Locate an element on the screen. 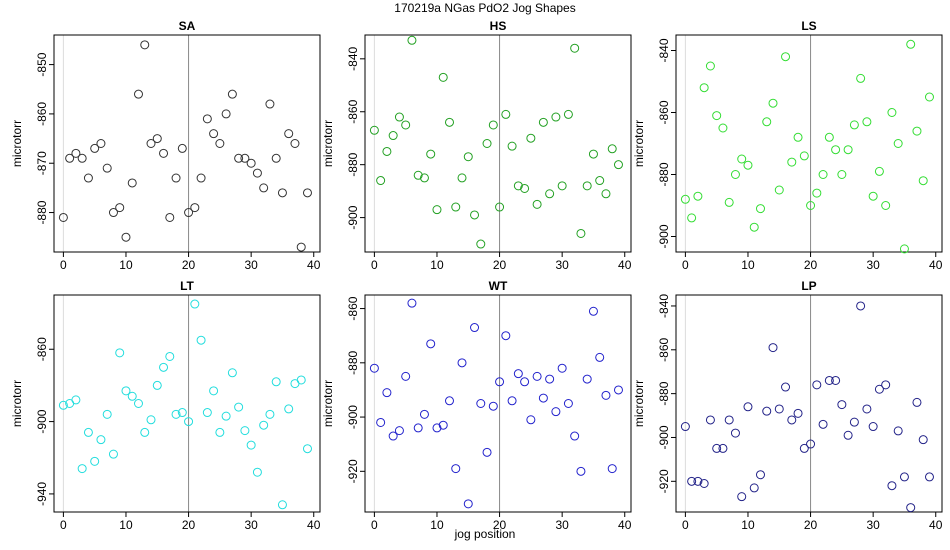 The height and width of the screenshot is (550, 950). y-tick-label: -900 is located at coordinates (42, 421).